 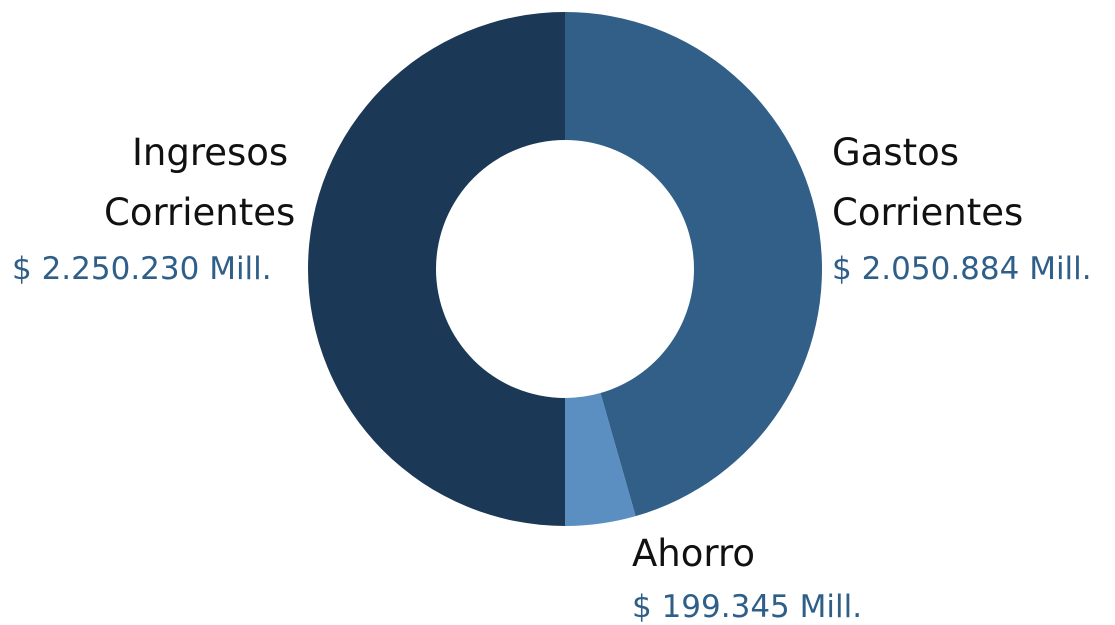 What do you see at coordinates (200, 212) in the screenshot?
I see `ingresos-label-line-2: Corrientes` at bounding box center [200, 212].